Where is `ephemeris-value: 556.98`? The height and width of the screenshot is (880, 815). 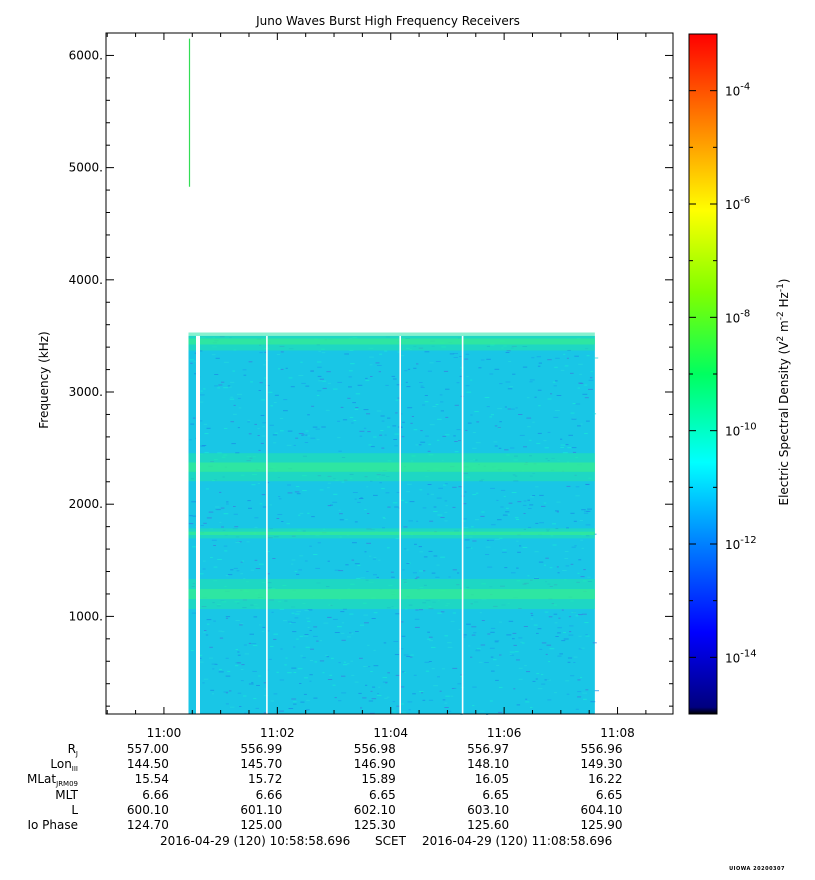 ephemeris-value: 556.98 is located at coordinates (374, 749).